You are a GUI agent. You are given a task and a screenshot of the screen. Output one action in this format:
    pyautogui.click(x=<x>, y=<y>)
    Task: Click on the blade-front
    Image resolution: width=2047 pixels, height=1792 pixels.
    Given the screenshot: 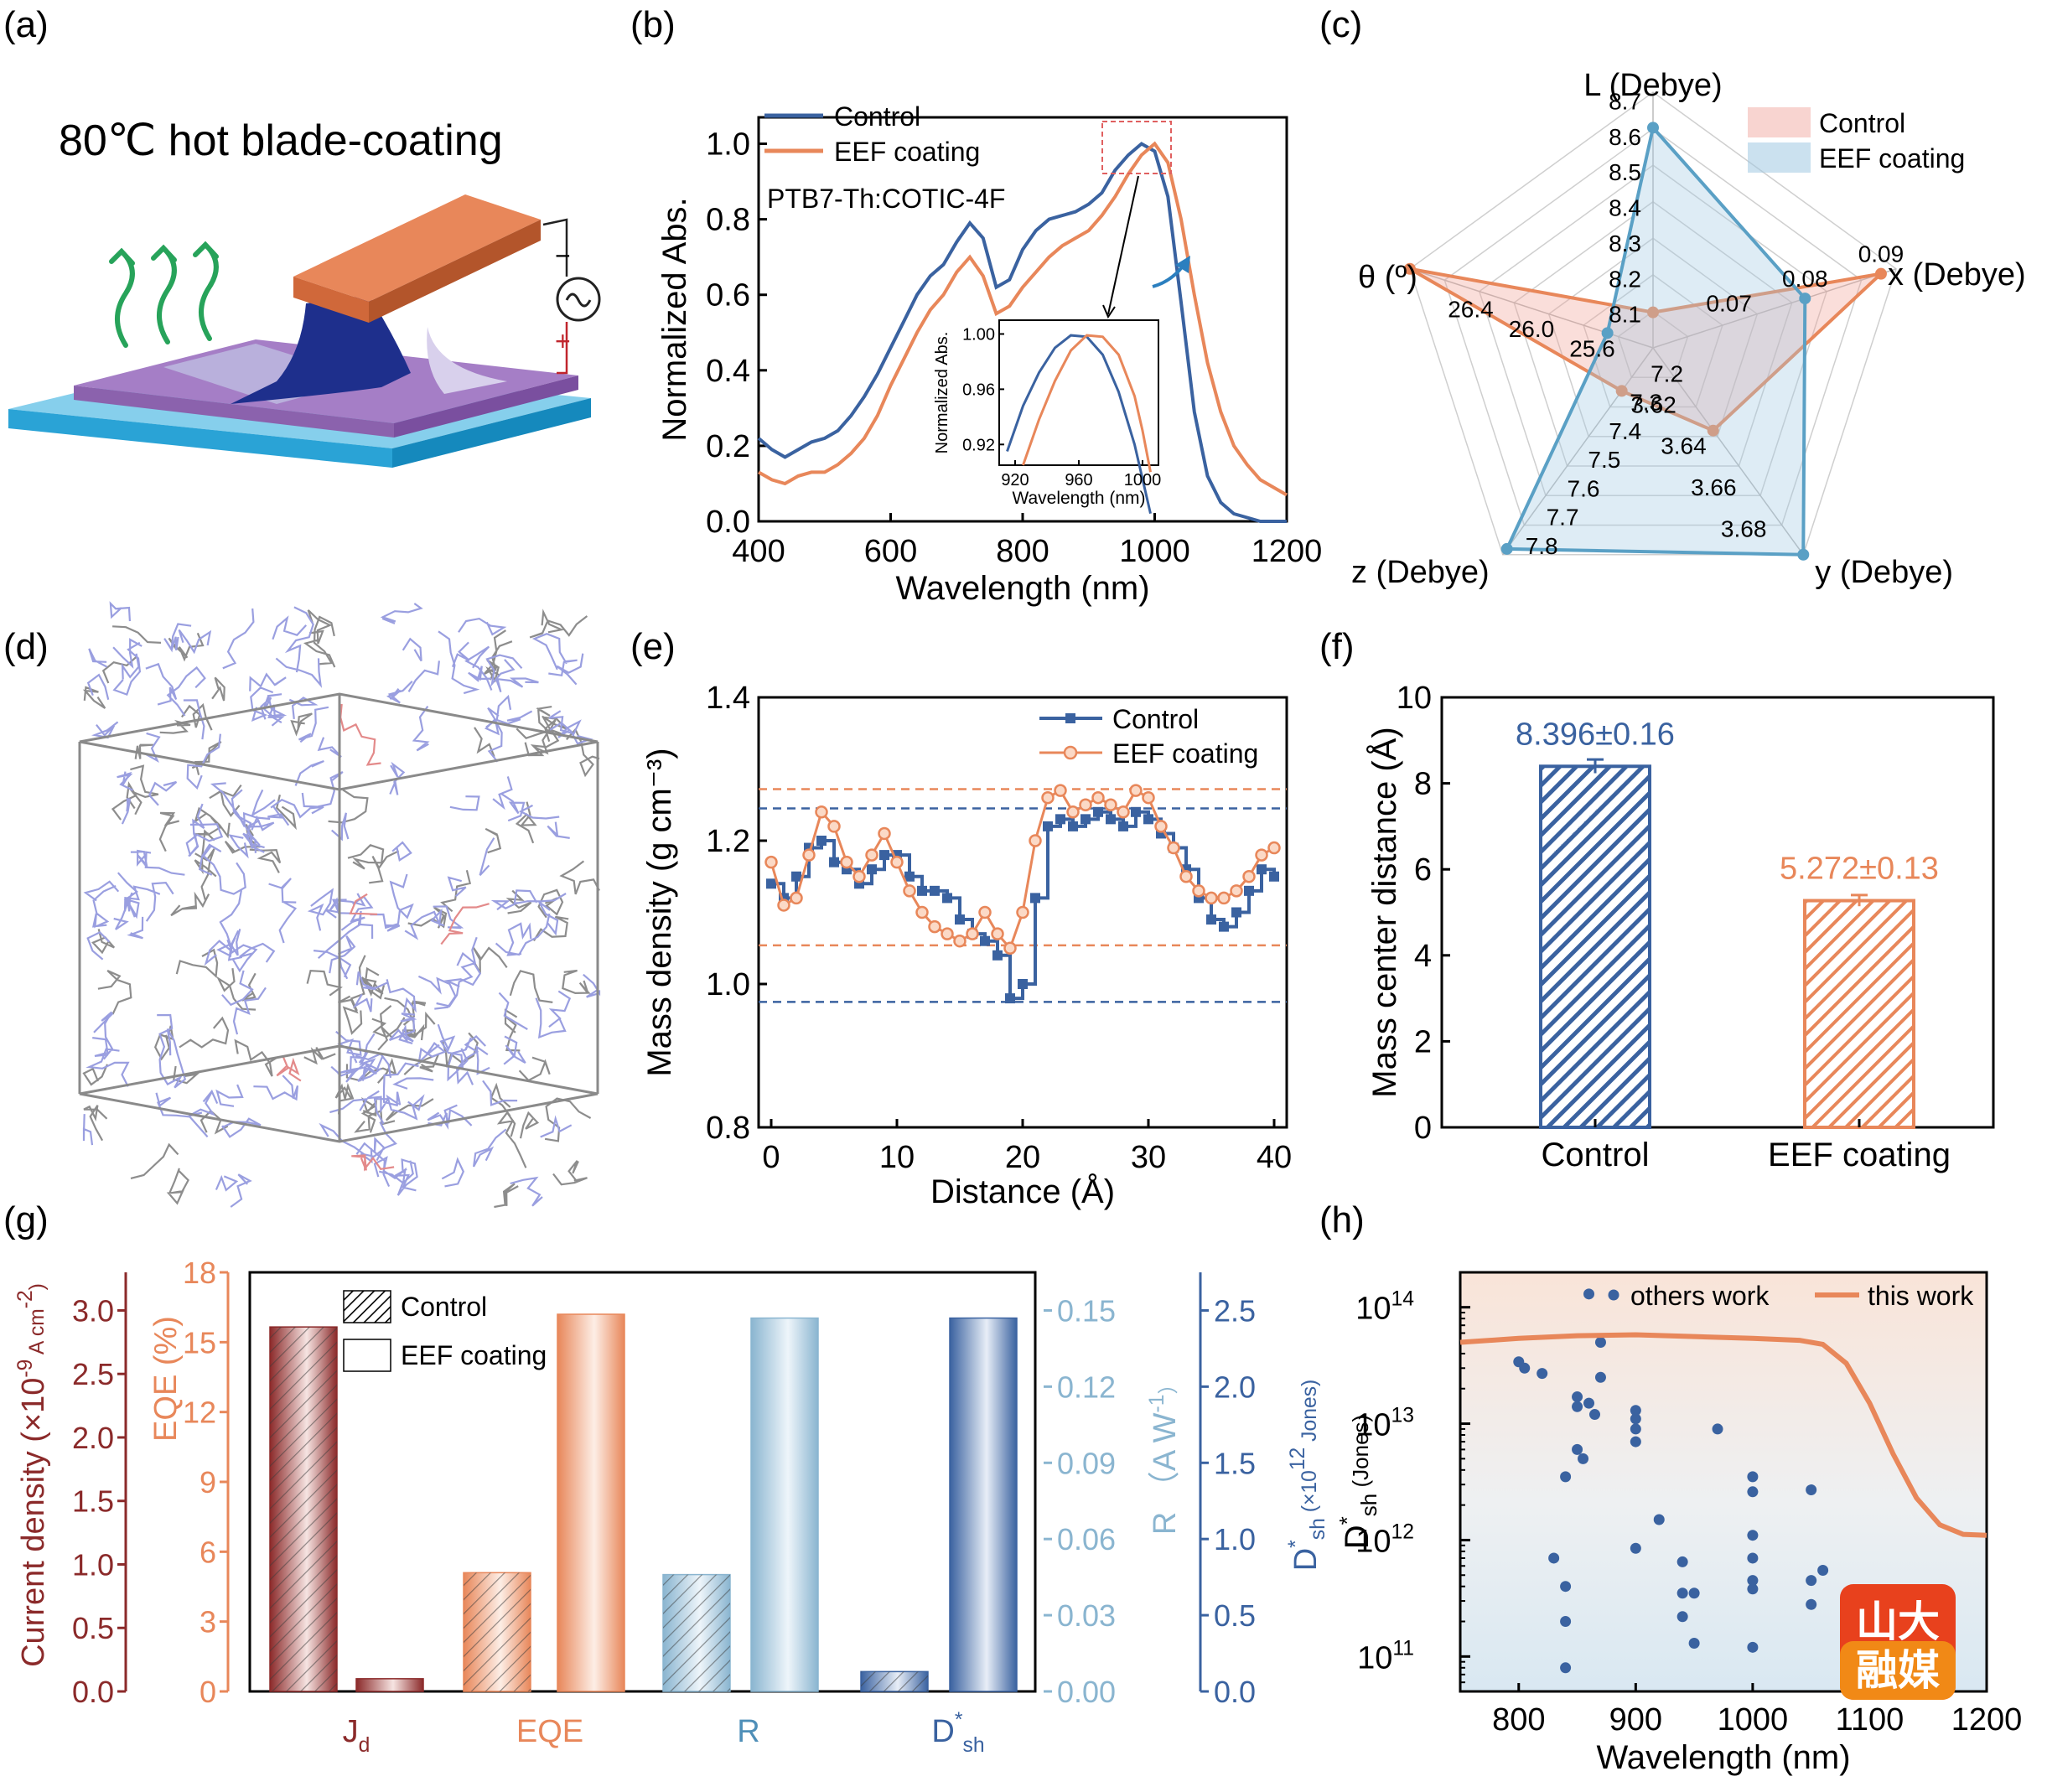 What is the action you would take?
    pyautogui.click(x=331, y=300)
    